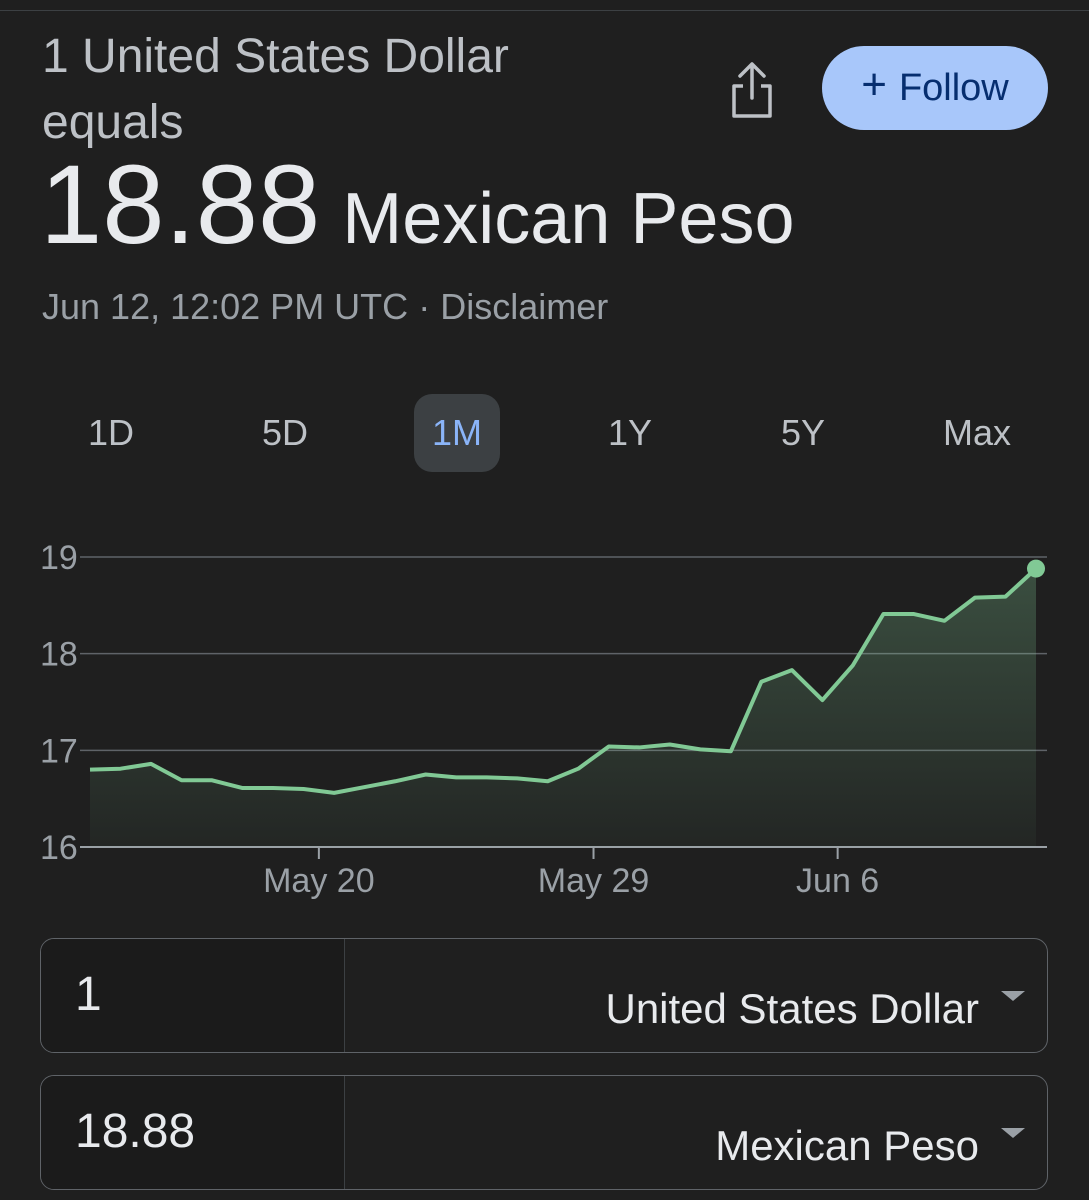  What do you see at coordinates (792, 1008) in the screenshot?
I see `currency-select: United States Dollar` at bounding box center [792, 1008].